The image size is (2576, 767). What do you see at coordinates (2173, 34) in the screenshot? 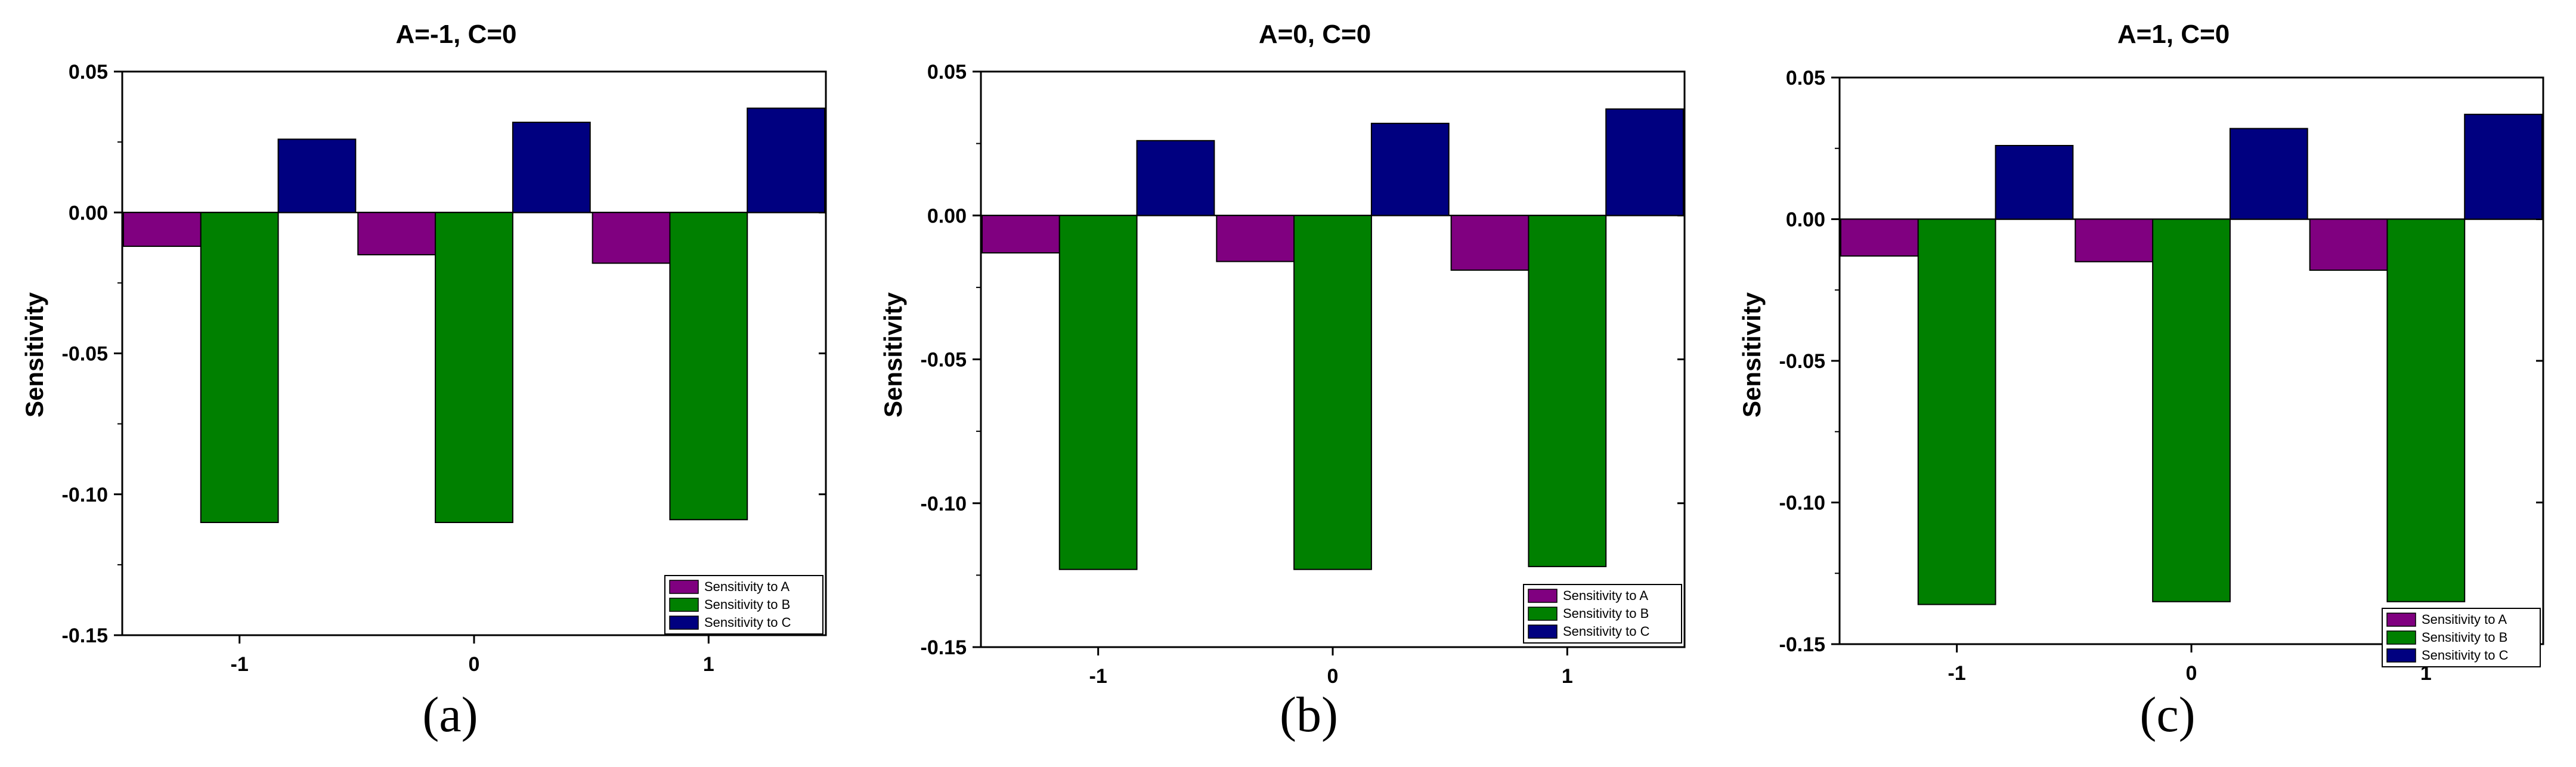
I see `chart-title: A=1, C=0` at bounding box center [2173, 34].